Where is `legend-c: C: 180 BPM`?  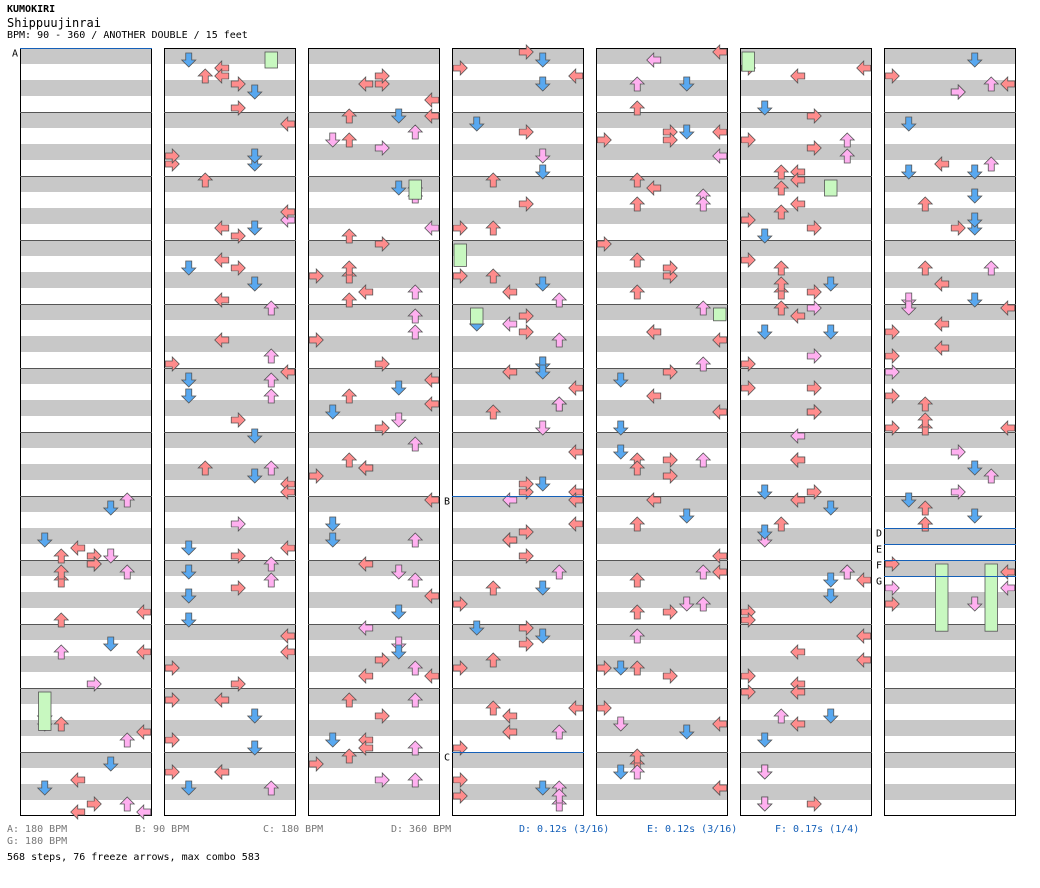 legend-c: C: 180 BPM is located at coordinates (293, 829).